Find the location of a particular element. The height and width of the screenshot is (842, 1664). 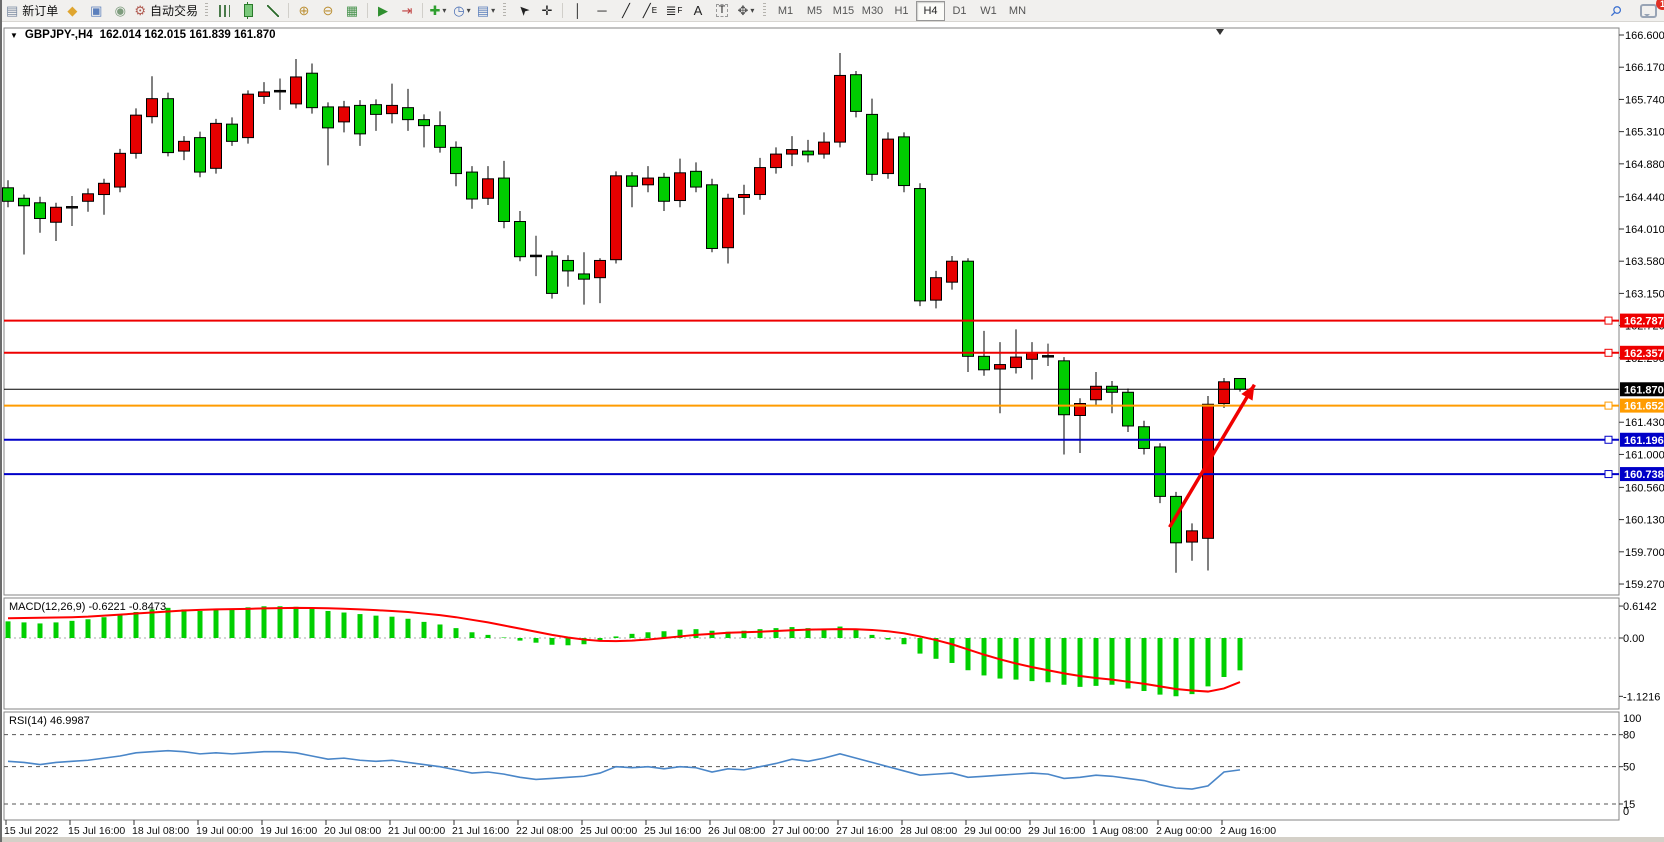

bar-chart-icon is located at coordinates (225, 10).